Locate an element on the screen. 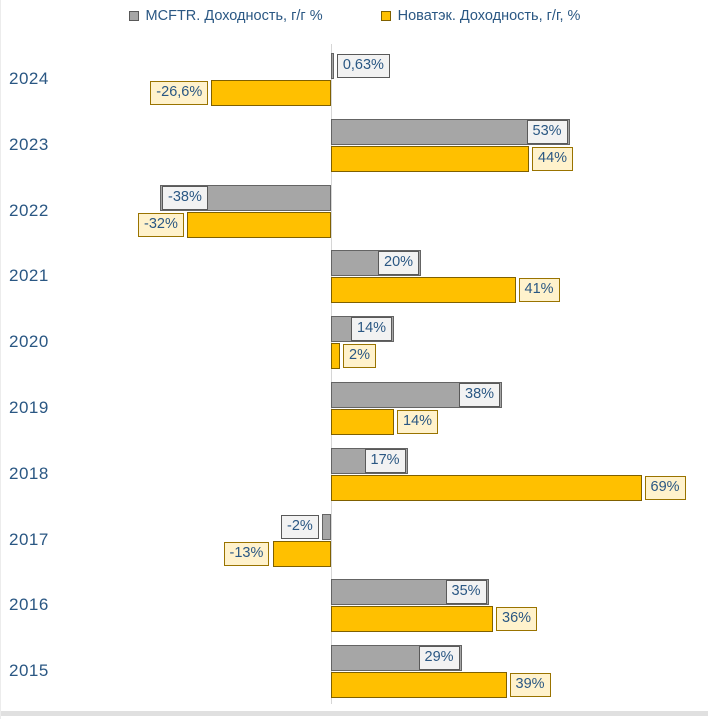  category-label-2018: 2018 is located at coordinates (29, 473).